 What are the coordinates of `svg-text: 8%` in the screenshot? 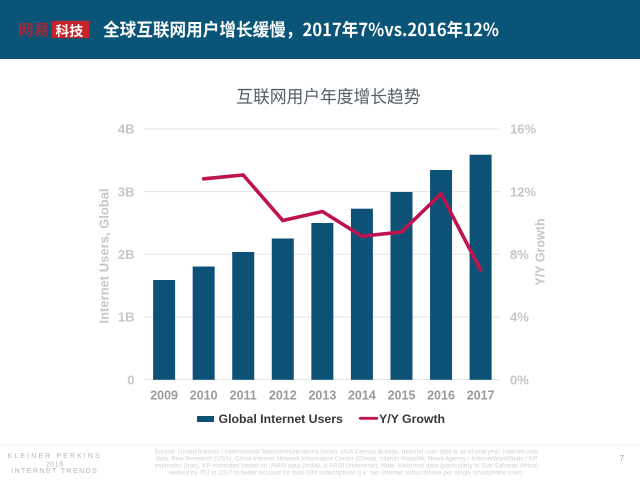 It's located at (519, 254).